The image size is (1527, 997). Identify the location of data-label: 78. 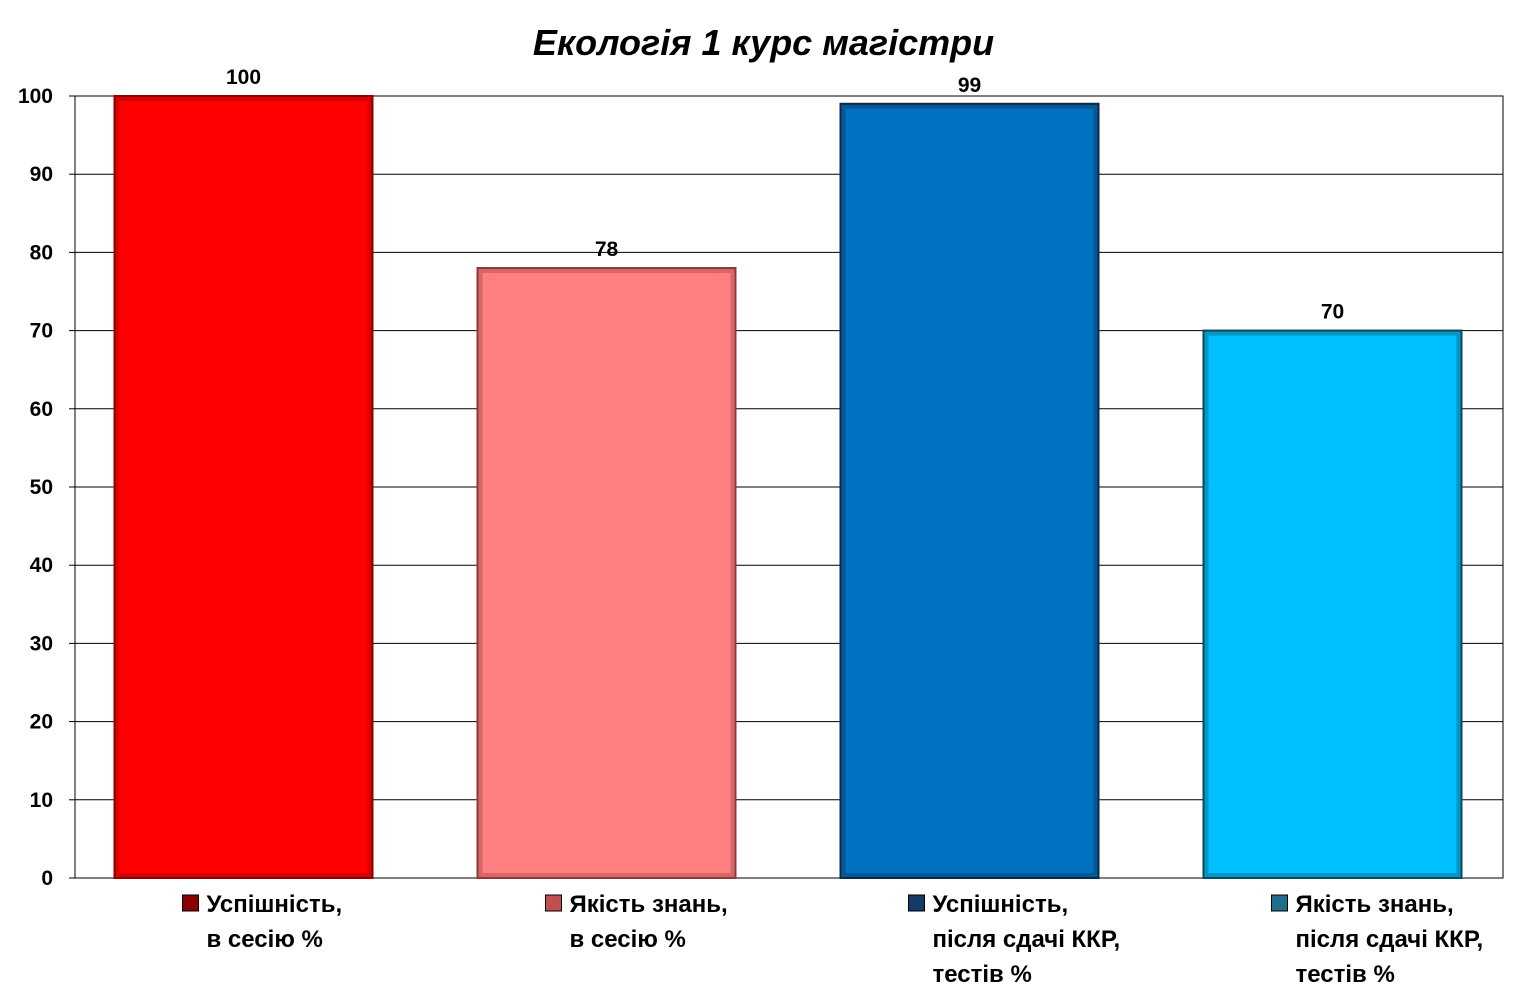
(607, 249).